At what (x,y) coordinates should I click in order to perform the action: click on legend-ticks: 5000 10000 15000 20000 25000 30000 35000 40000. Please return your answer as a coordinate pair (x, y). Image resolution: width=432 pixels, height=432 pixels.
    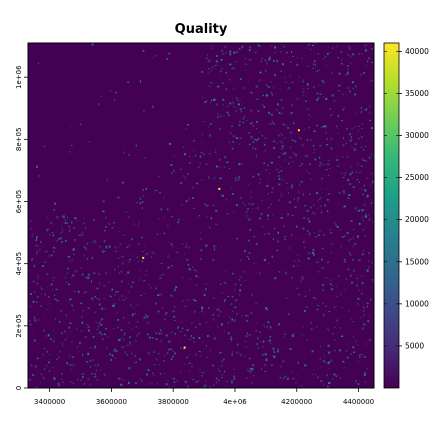
    Looking at the image, I should click on (406, 198).